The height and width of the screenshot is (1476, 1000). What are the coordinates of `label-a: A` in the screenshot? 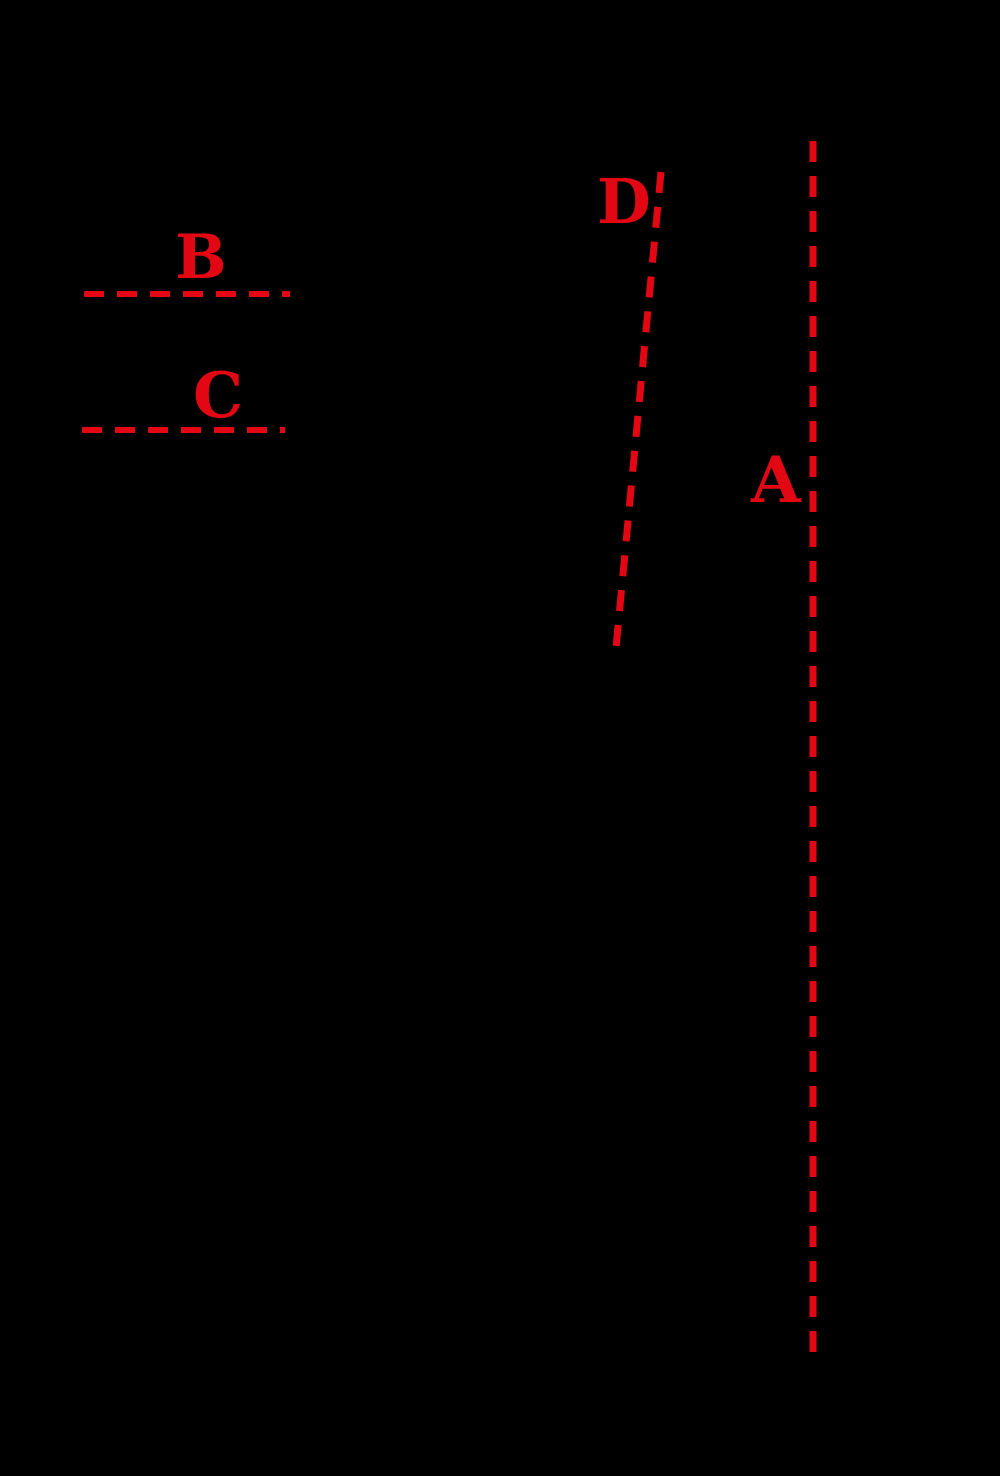 It's located at (776, 480).